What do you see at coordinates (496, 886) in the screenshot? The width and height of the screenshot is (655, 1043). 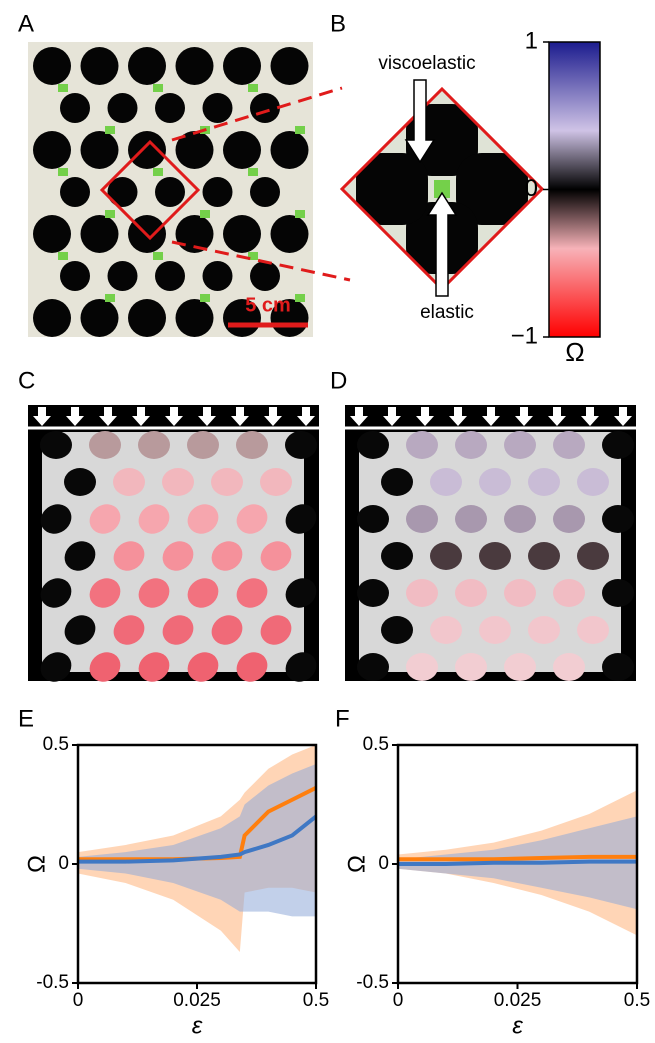 I see `chart: -0.500.50 0.025 0.5εΩ` at bounding box center [496, 886].